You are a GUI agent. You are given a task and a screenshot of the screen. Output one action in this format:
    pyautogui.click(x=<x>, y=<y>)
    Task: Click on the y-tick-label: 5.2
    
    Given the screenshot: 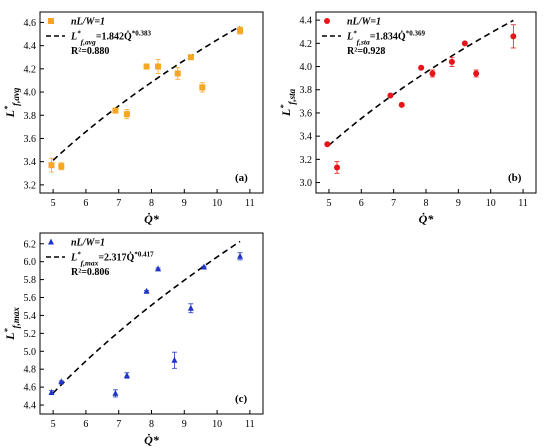 What is the action you would take?
    pyautogui.click(x=30, y=334)
    